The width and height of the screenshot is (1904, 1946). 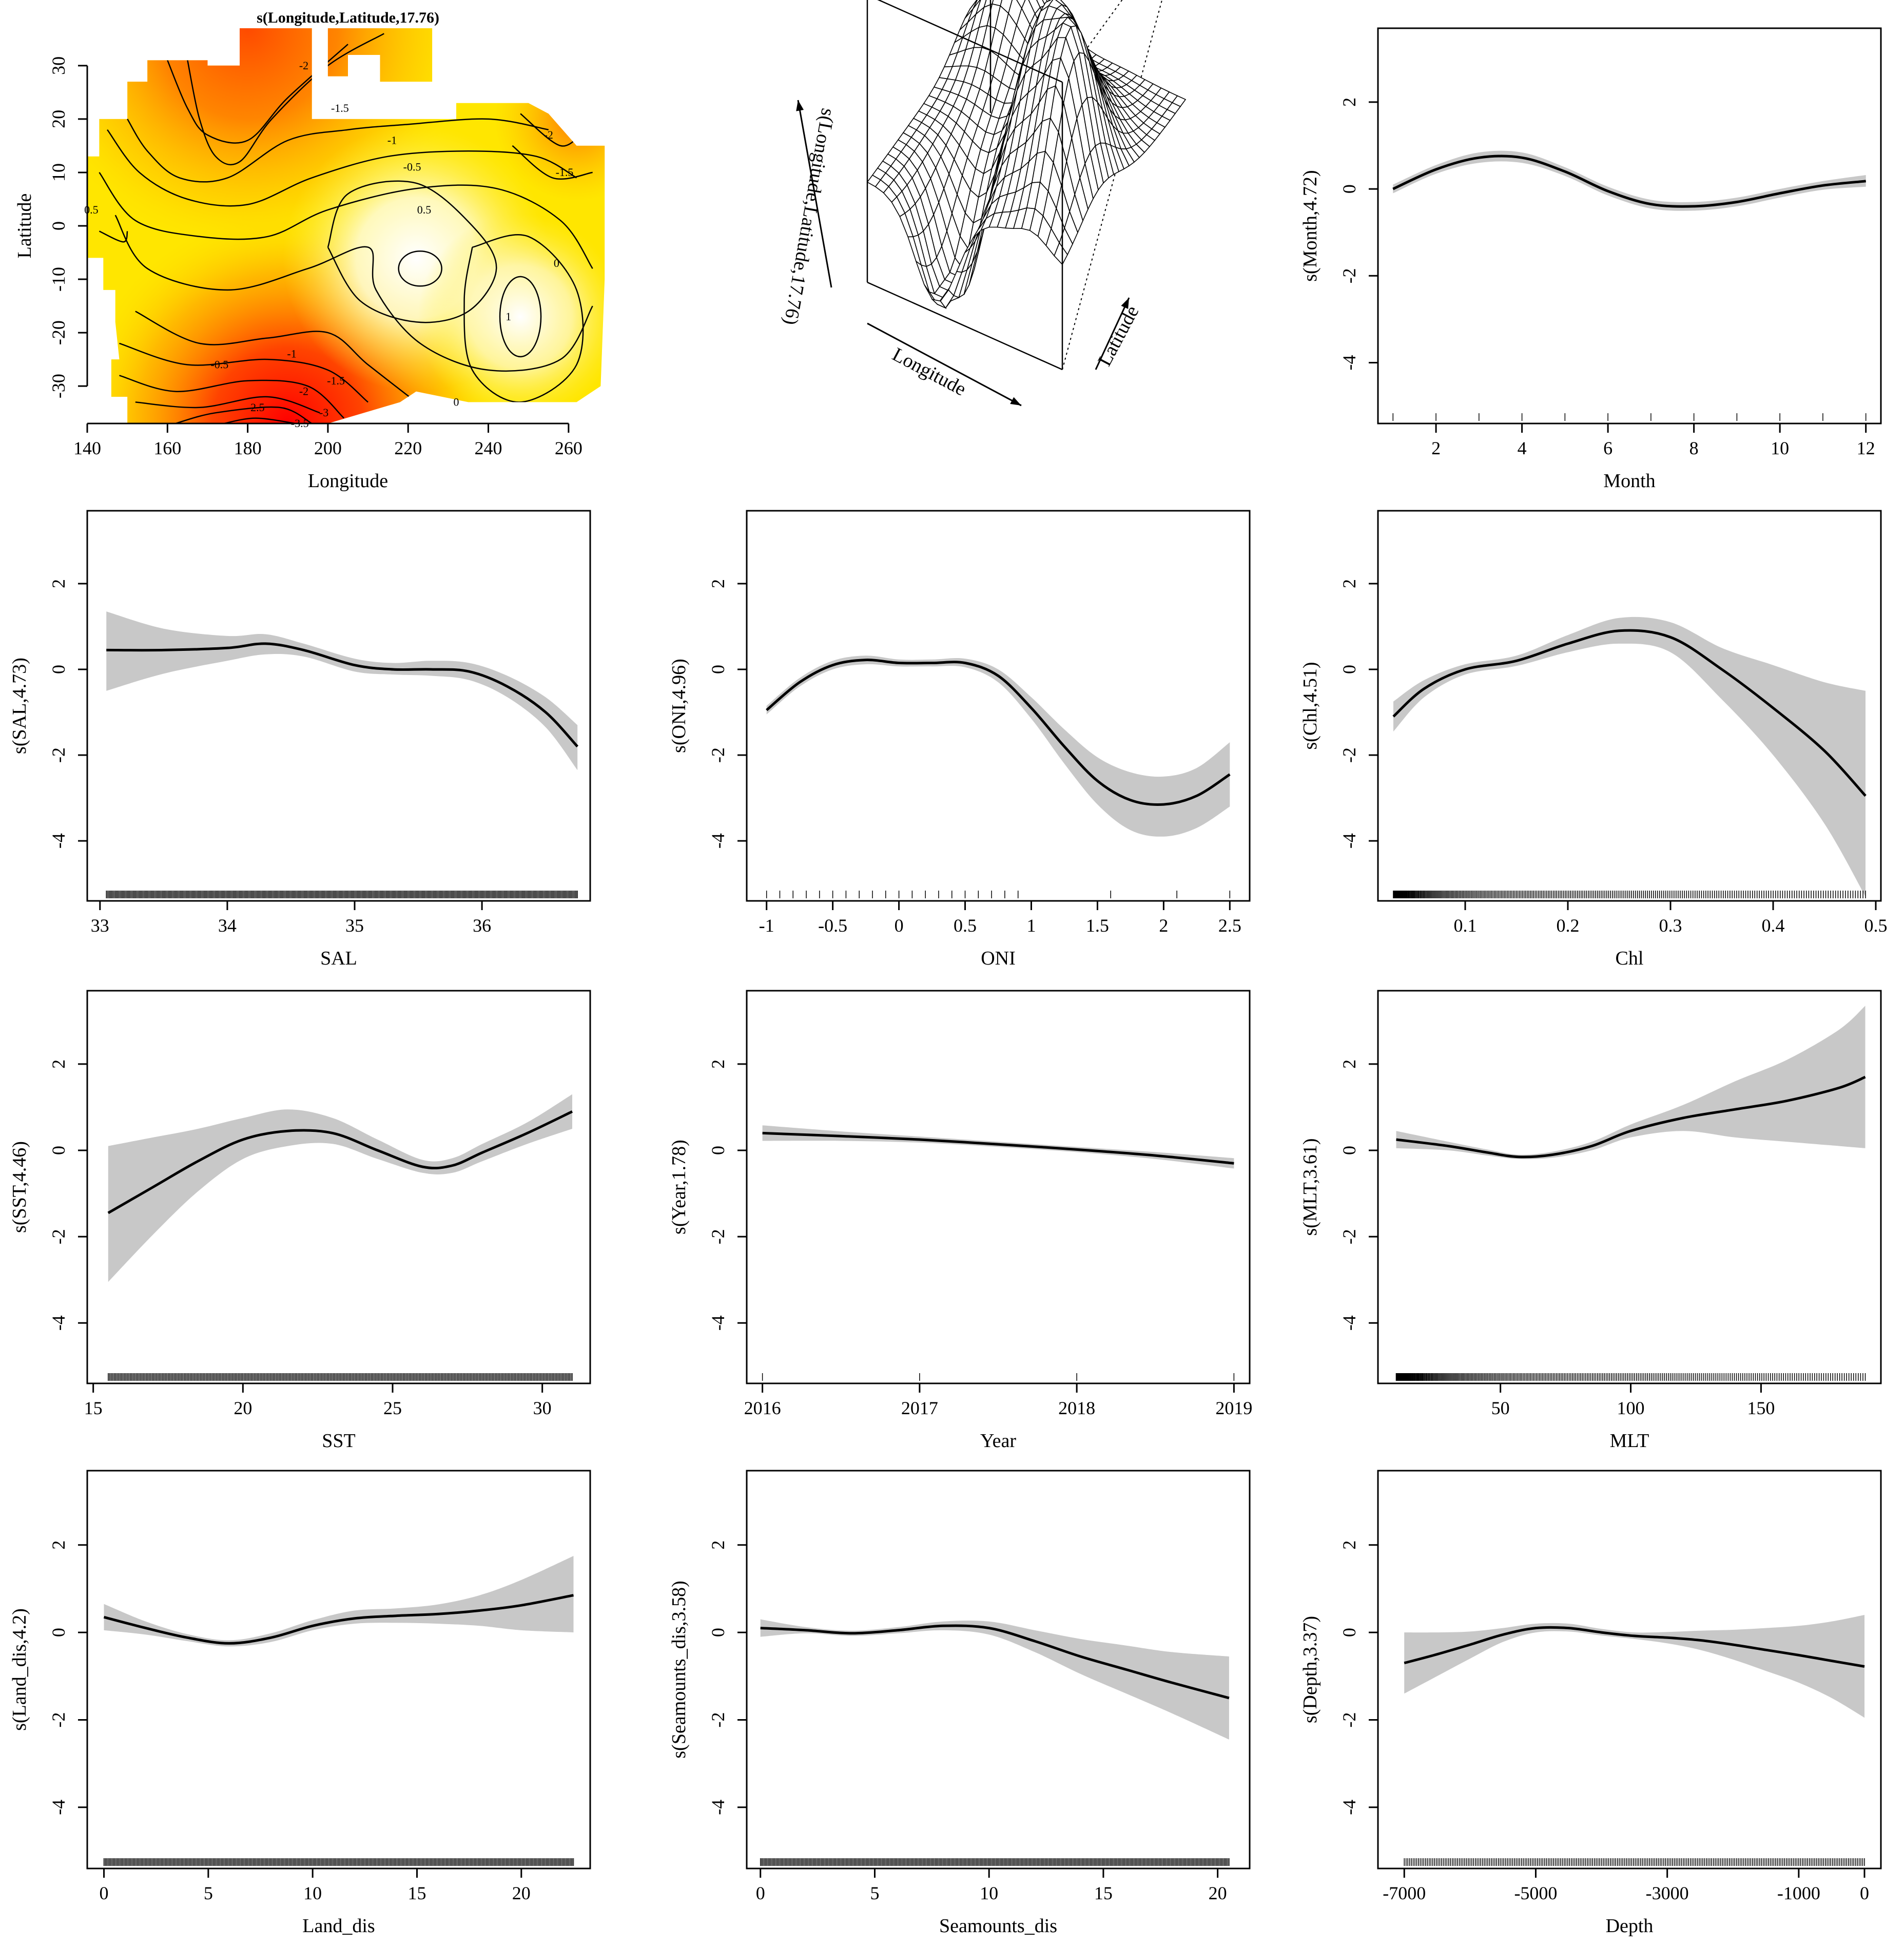 I want to click on panel-sal: 33 34 35 36 SAL -4 -2 0 2 s(SAL,4.73), so click(x=300, y=739).